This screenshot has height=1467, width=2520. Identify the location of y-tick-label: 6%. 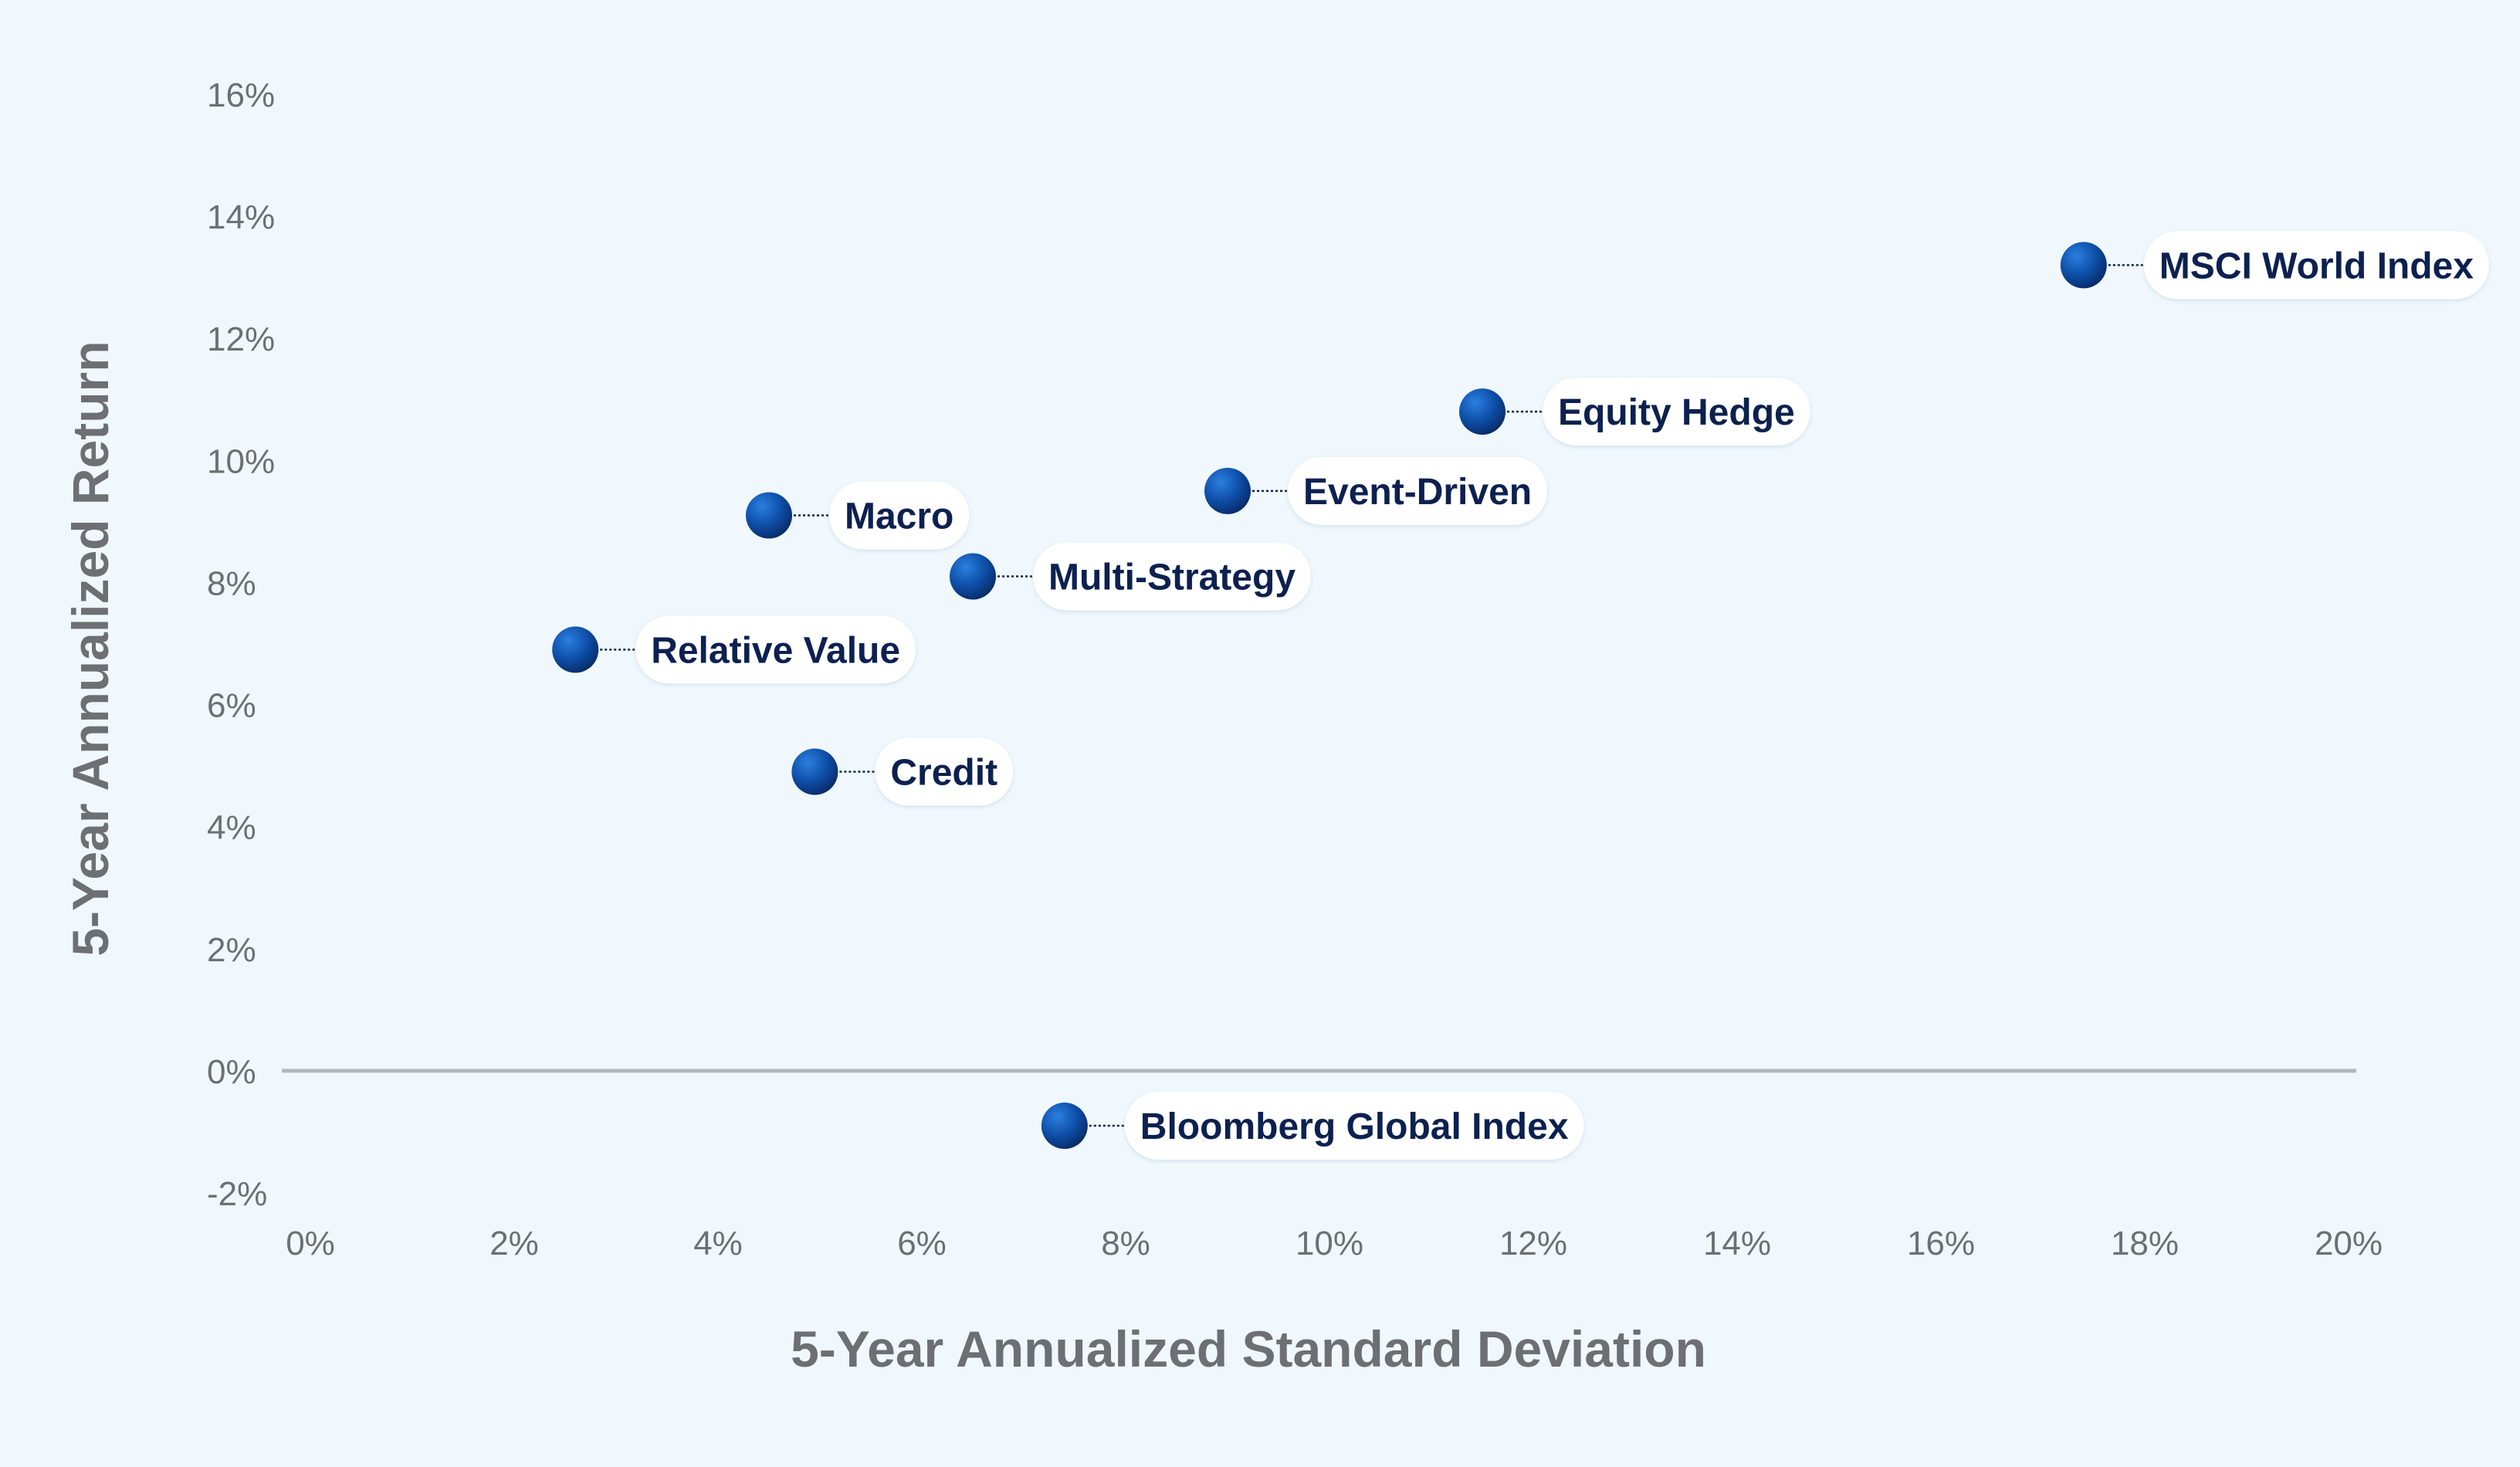
(231, 706).